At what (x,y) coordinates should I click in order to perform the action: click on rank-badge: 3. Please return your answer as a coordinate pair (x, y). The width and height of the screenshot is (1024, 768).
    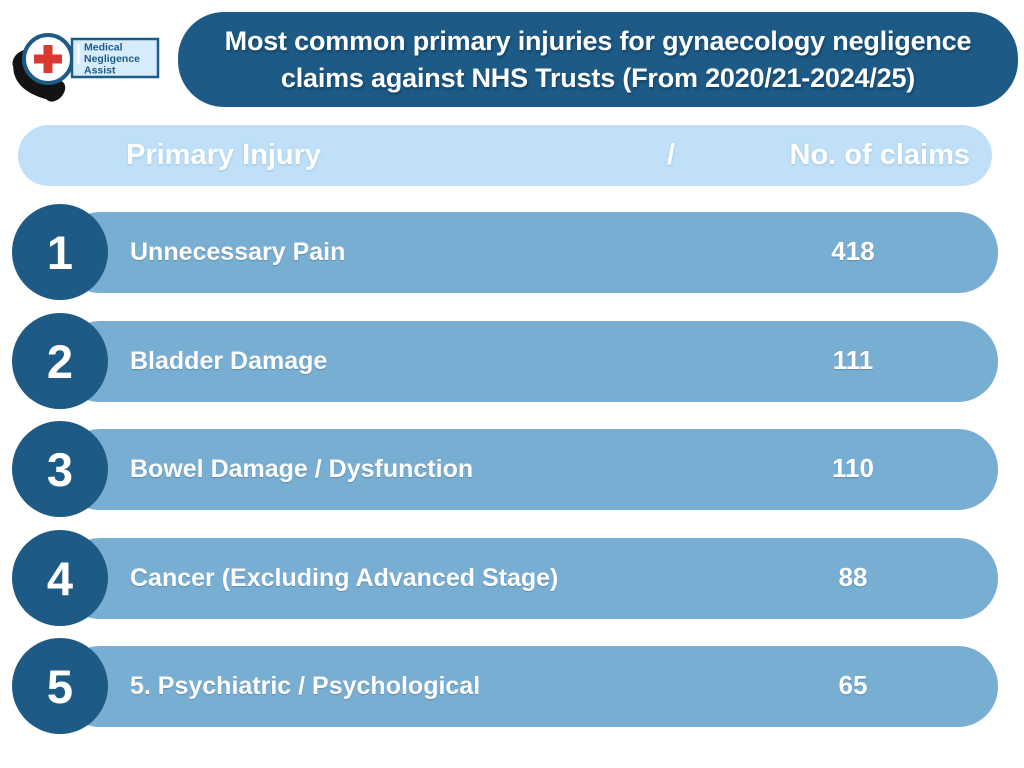
    Looking at the image, I should click on (60, 469).